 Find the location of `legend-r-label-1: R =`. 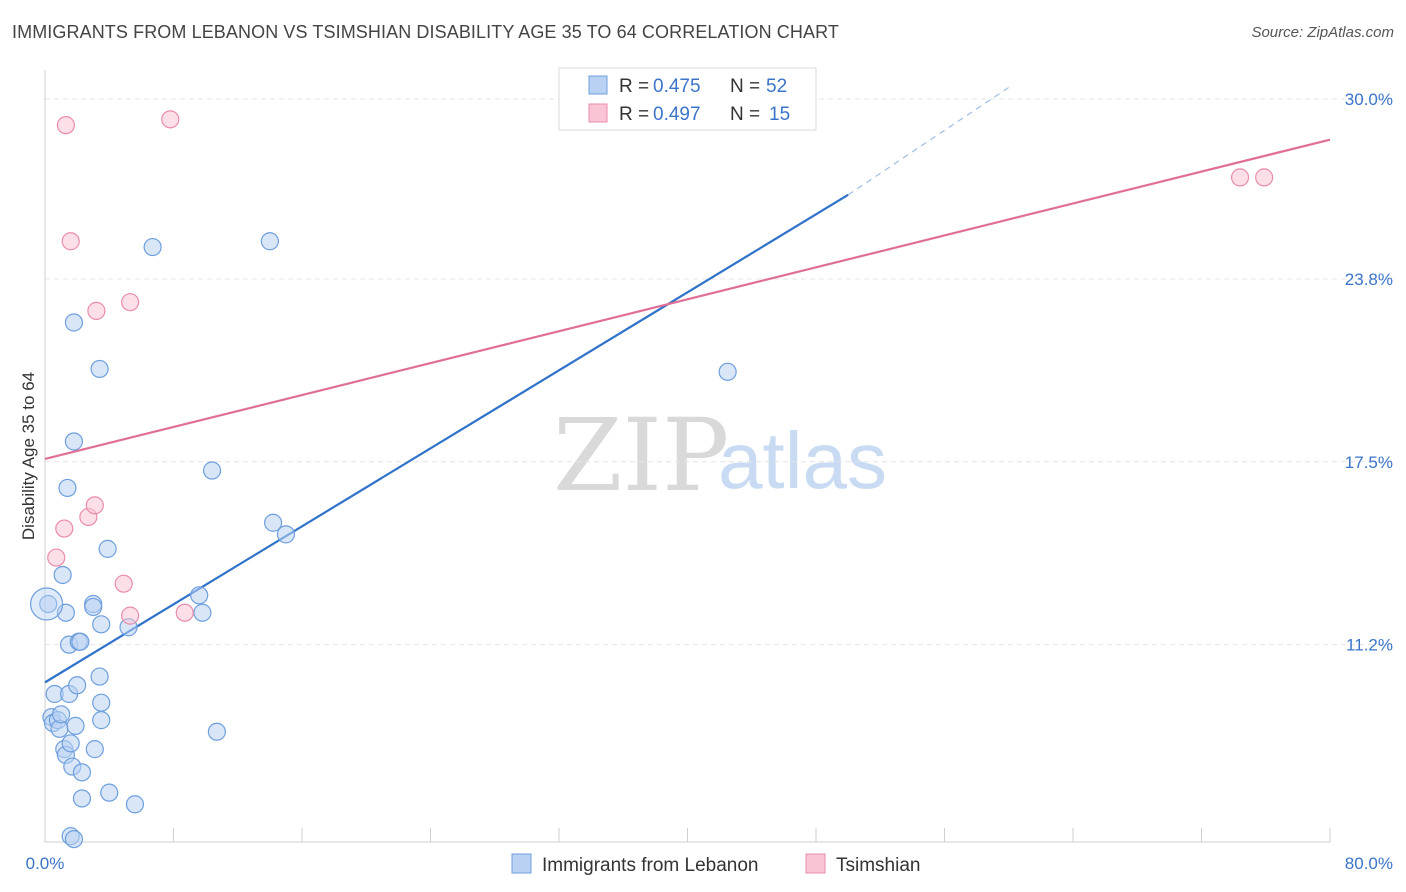

legend-r-label-1: R = is located at coordinates (634, 86).